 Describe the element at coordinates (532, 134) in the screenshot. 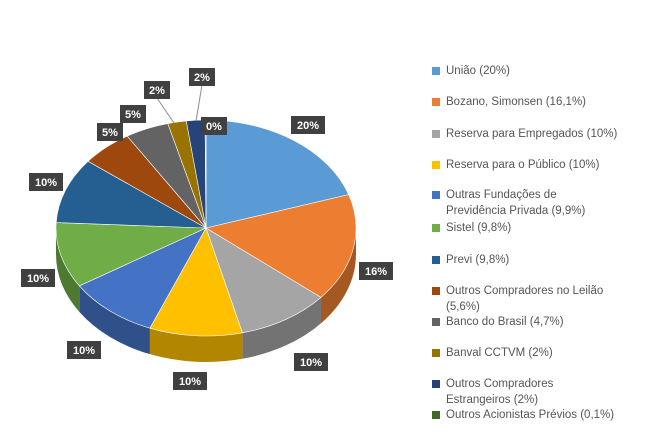

I see `legend-label: Reserva para Empregados (10%)` at that location.